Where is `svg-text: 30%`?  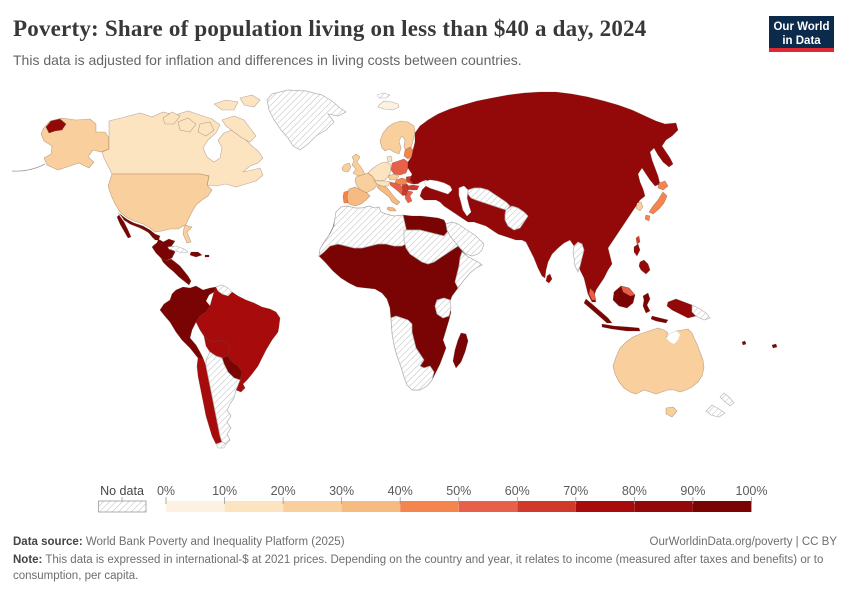
svg-text: 30% is located at coordinates (341, 491).